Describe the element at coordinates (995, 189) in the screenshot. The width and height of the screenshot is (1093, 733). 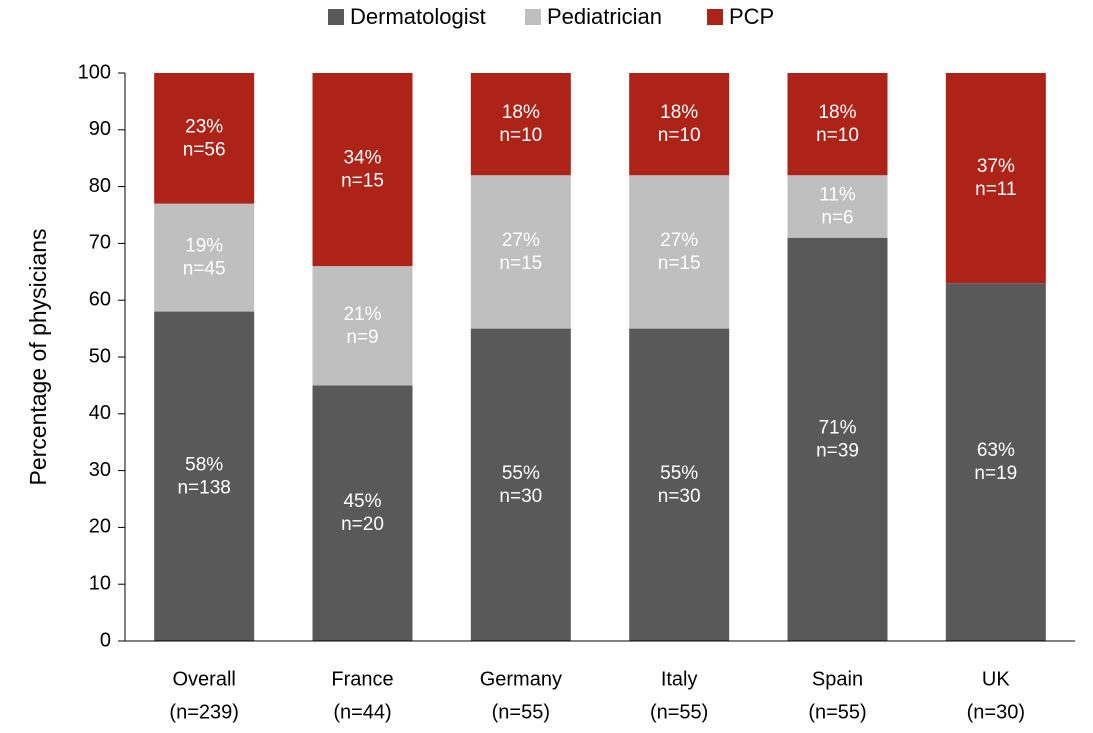
I see `count-label: n=11` at that location.